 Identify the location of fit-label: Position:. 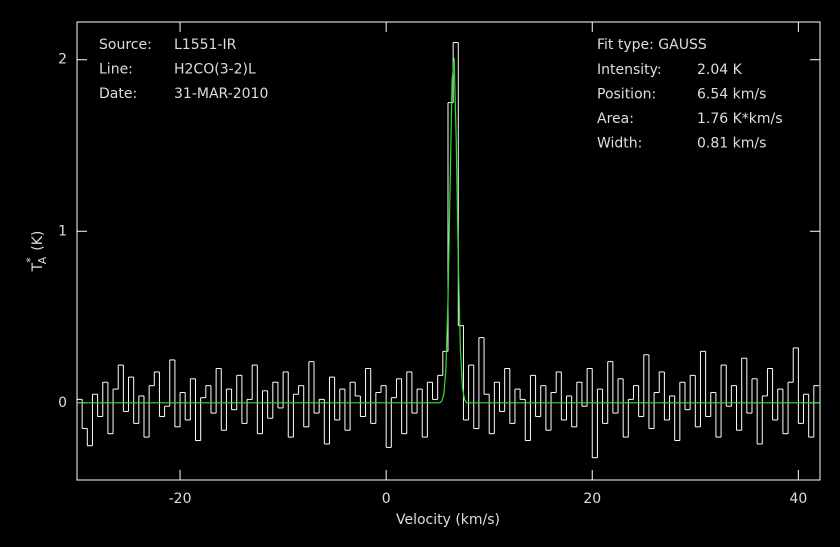
(626, 95).